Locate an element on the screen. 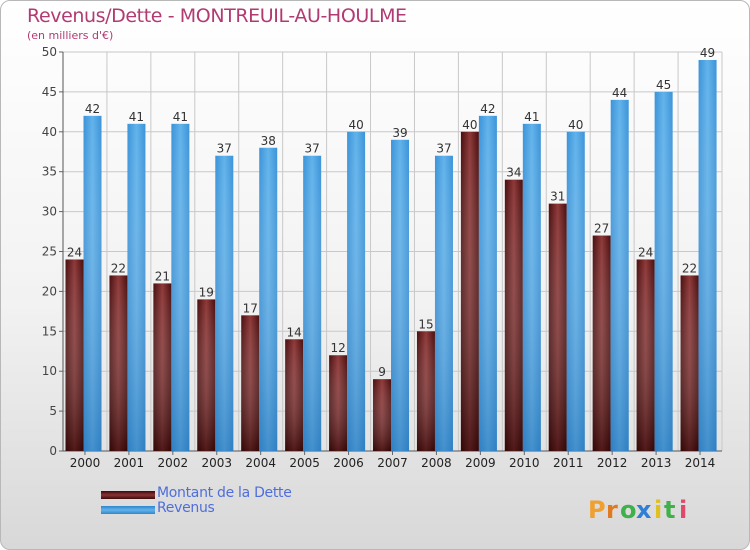  data-label-revenue-2006: 40 is located at coordinates (355, 125).